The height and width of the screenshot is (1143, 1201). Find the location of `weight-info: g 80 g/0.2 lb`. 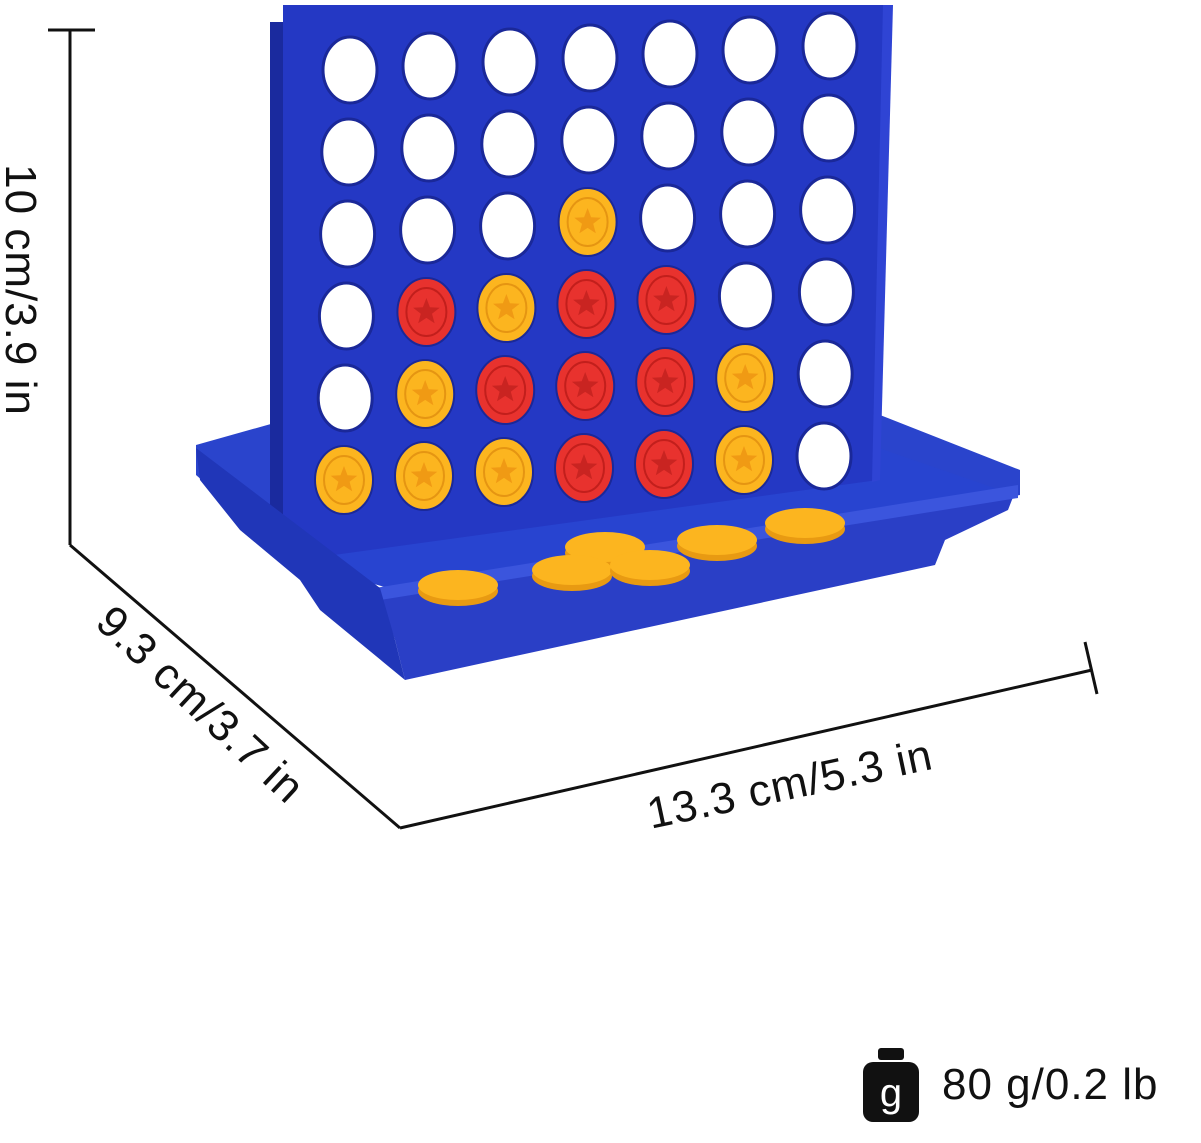

weight-info: g 80 g/0.2 lb is located at coordinates (1009, 1085).